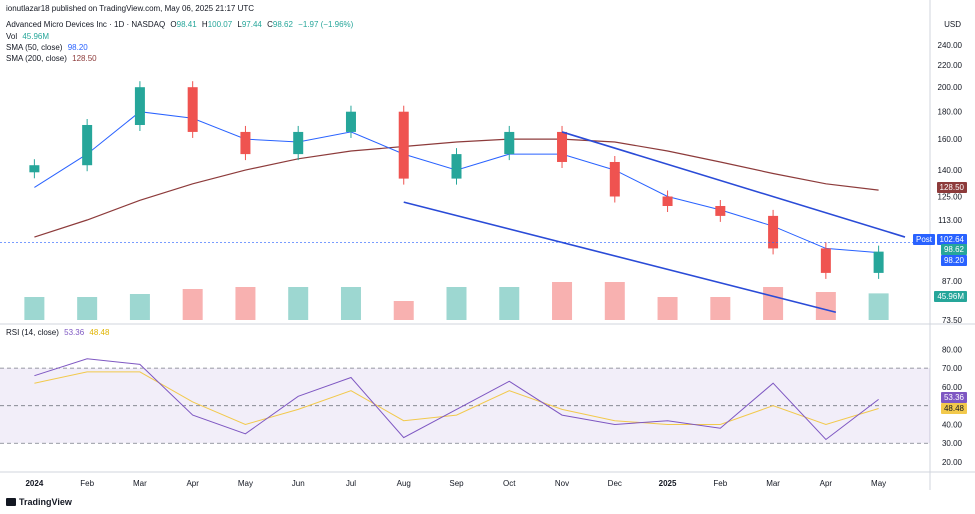  I want to click on rsi-legend: RSI (14, close) 53.36 48.48, so click(59, 332).